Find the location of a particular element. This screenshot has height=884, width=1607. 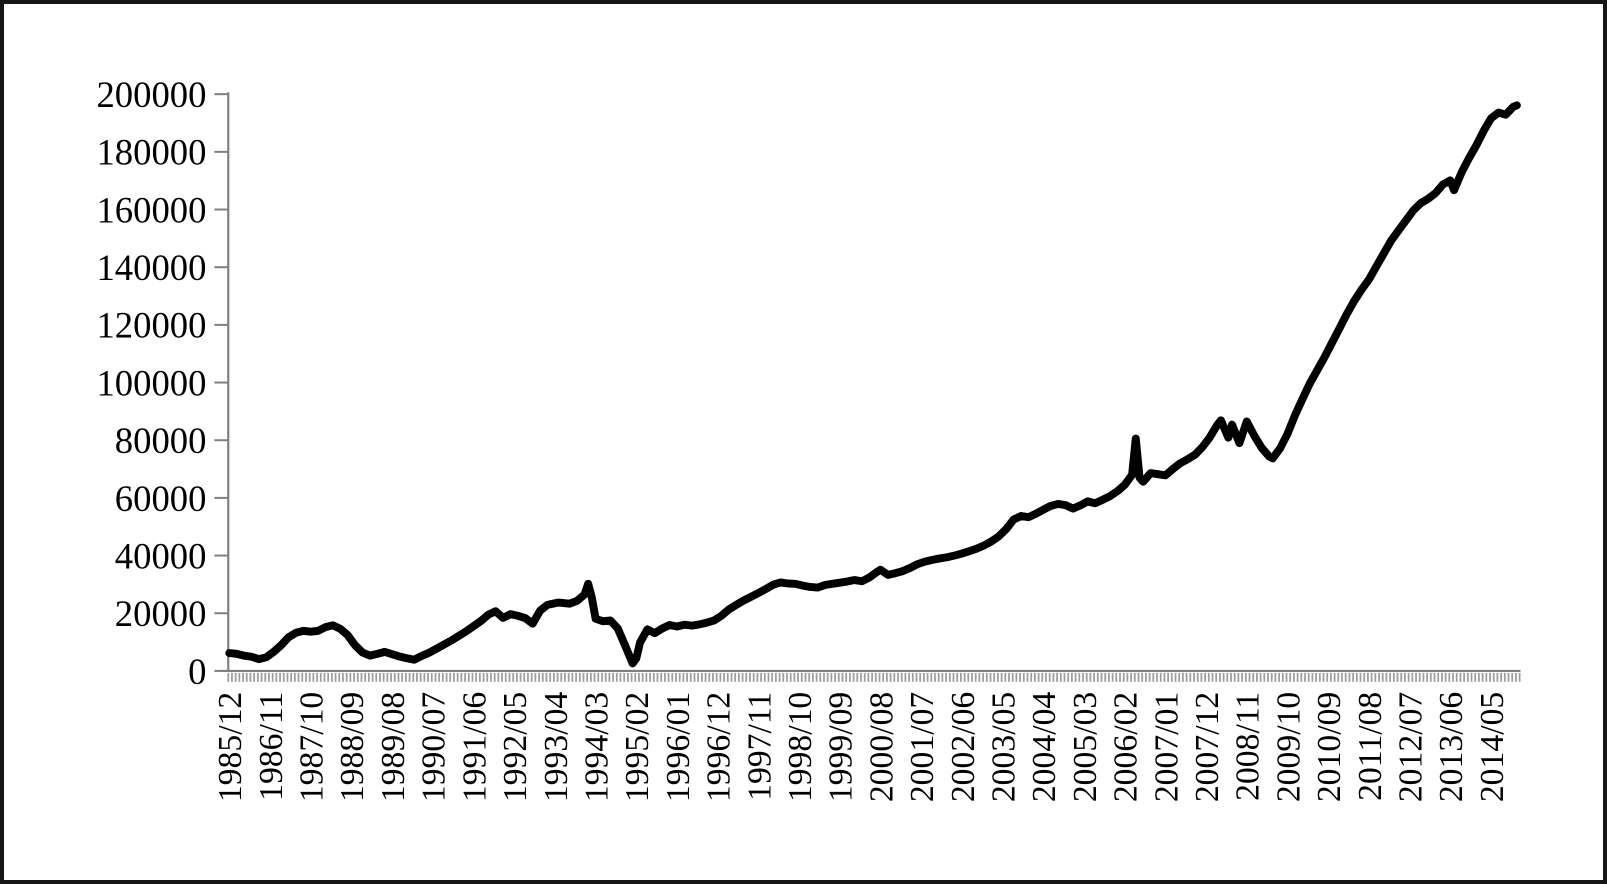

x-tick-label: 2005/03 is located at coordinates (1085, 747).